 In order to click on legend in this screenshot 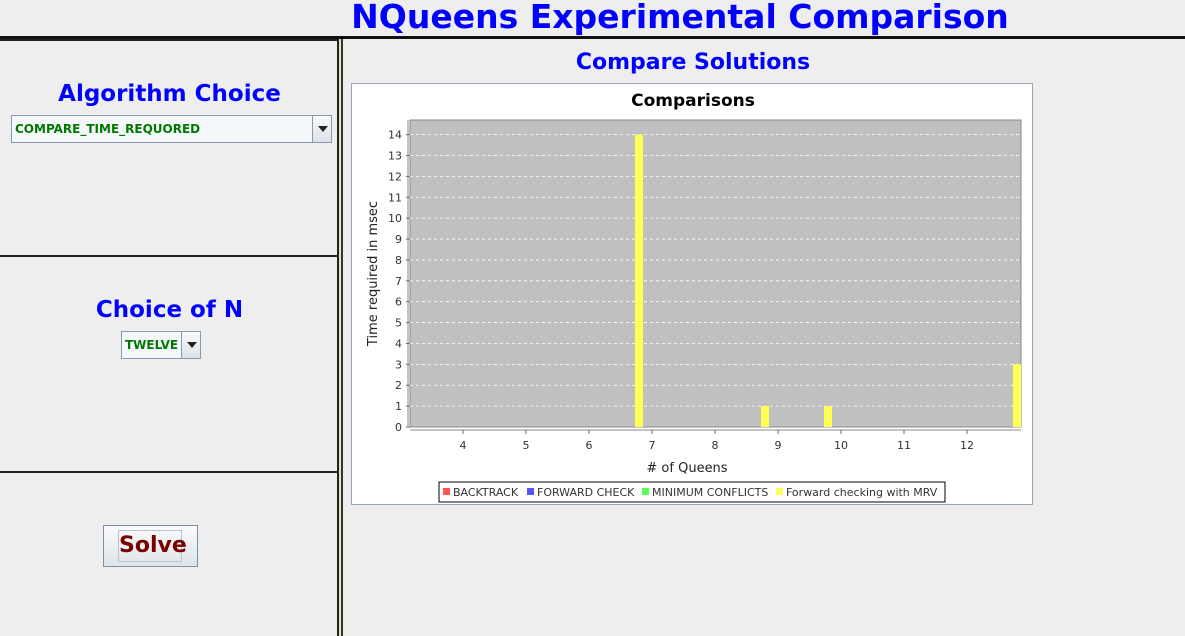, I will do `click(692, 492)`.